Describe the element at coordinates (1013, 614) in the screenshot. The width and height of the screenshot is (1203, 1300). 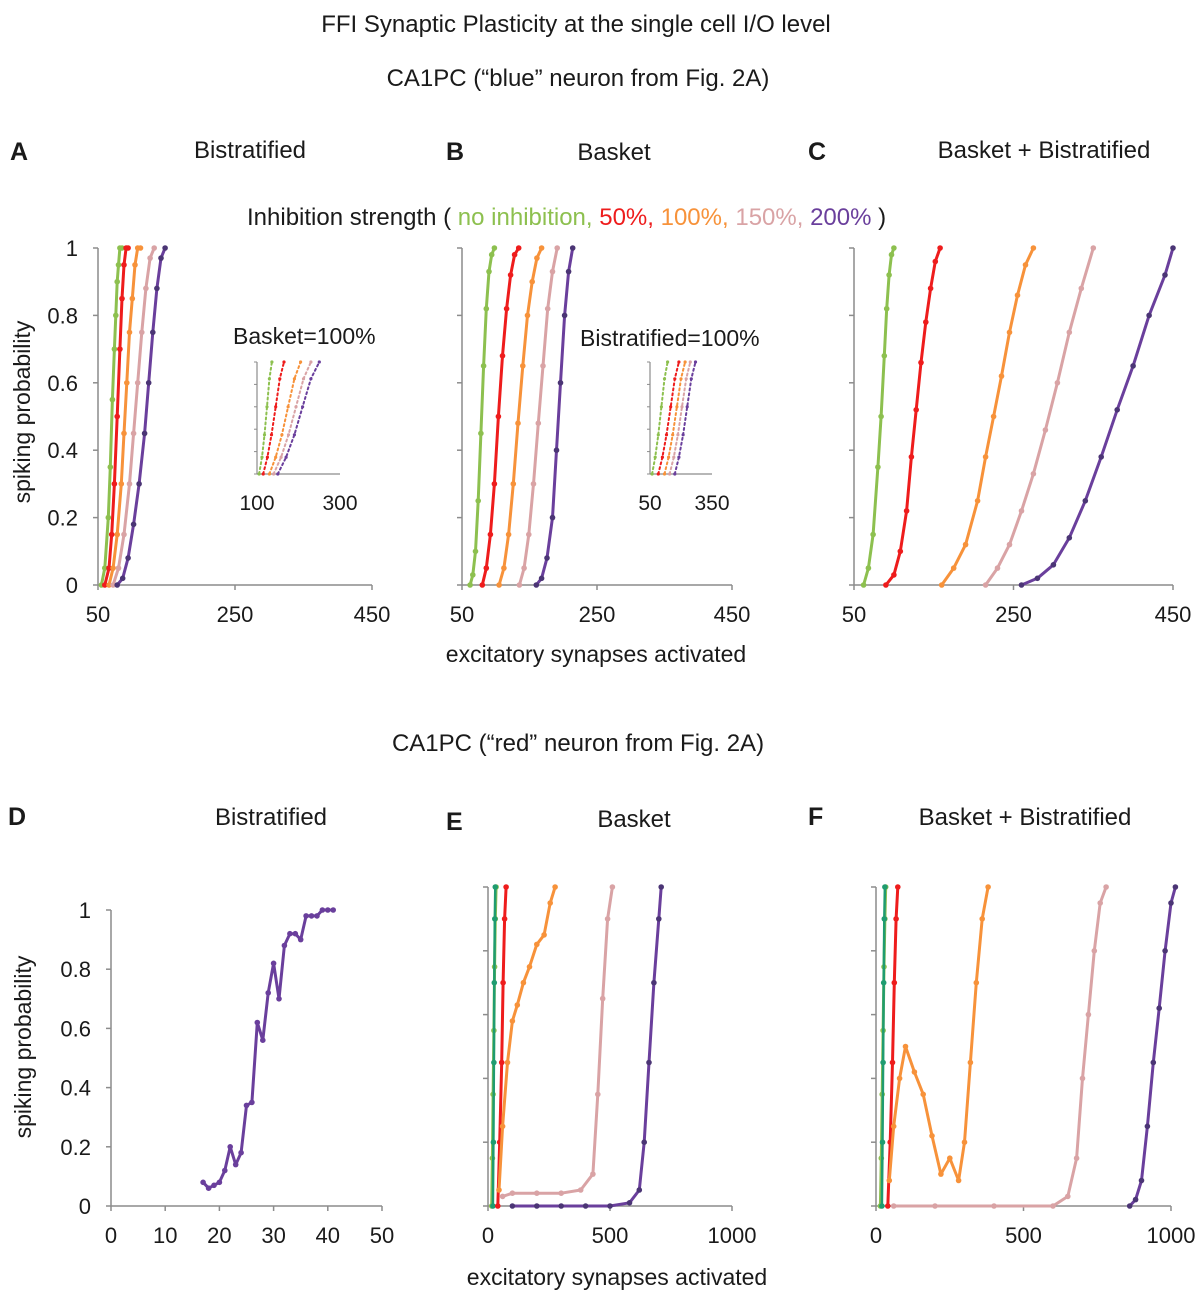
I see `panel-C-x-ticklabel-1: 250` at that location.